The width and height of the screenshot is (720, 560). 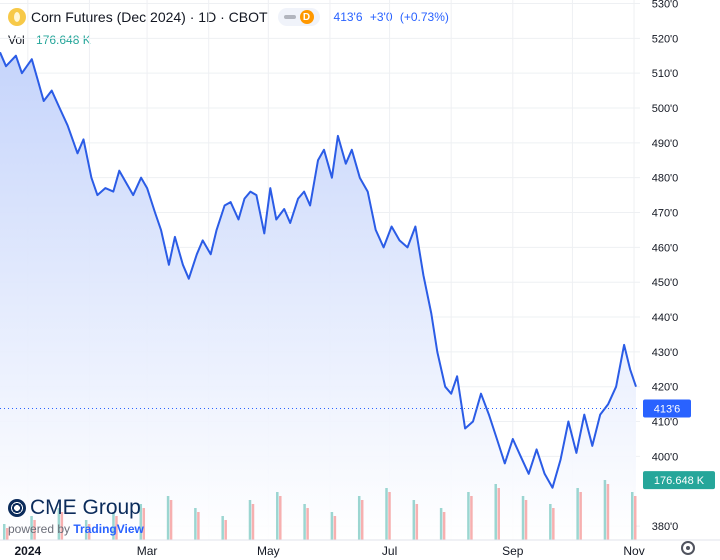 I want to click on time-tick-label: 2024, so click(x=27, y=551).